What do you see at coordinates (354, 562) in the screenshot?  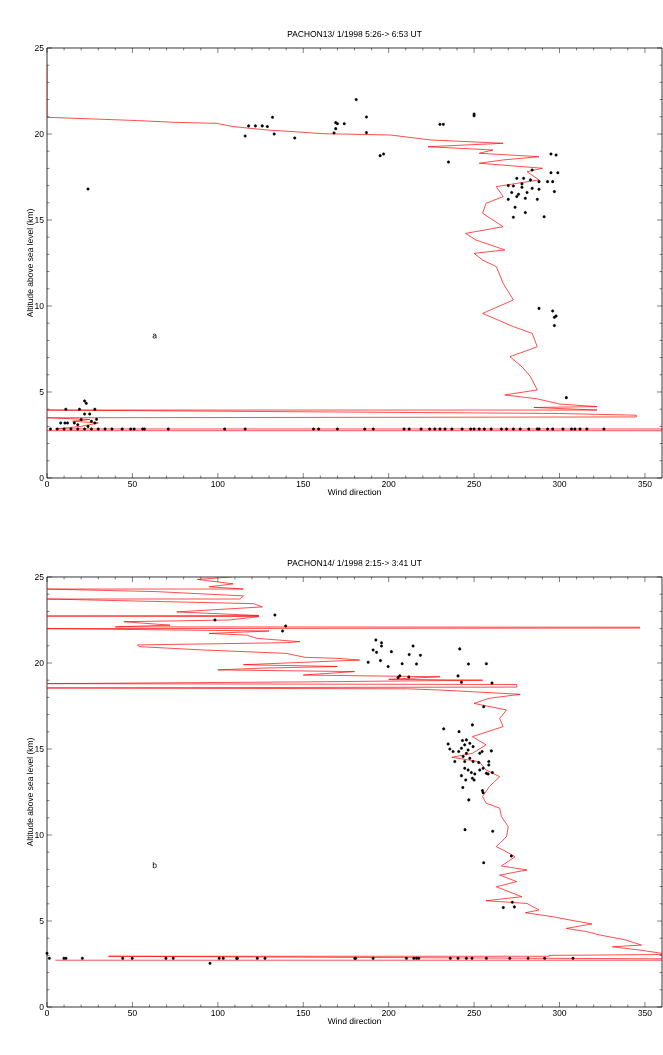 I see `chart-title: PACHON14/ 1/1998 2:15-> 3:41 UT` at bounding box center [354, 562].